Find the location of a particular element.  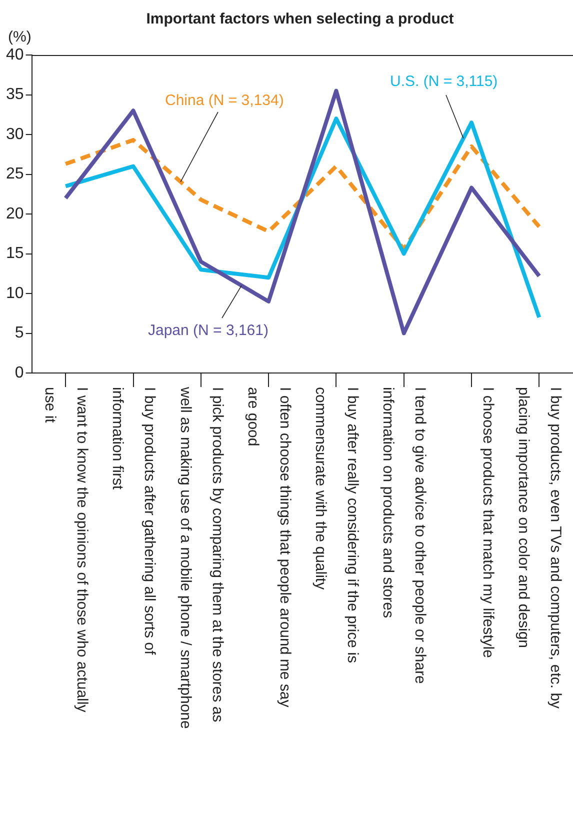

y-tick-label: 35 is located at coordinates (15, 95).